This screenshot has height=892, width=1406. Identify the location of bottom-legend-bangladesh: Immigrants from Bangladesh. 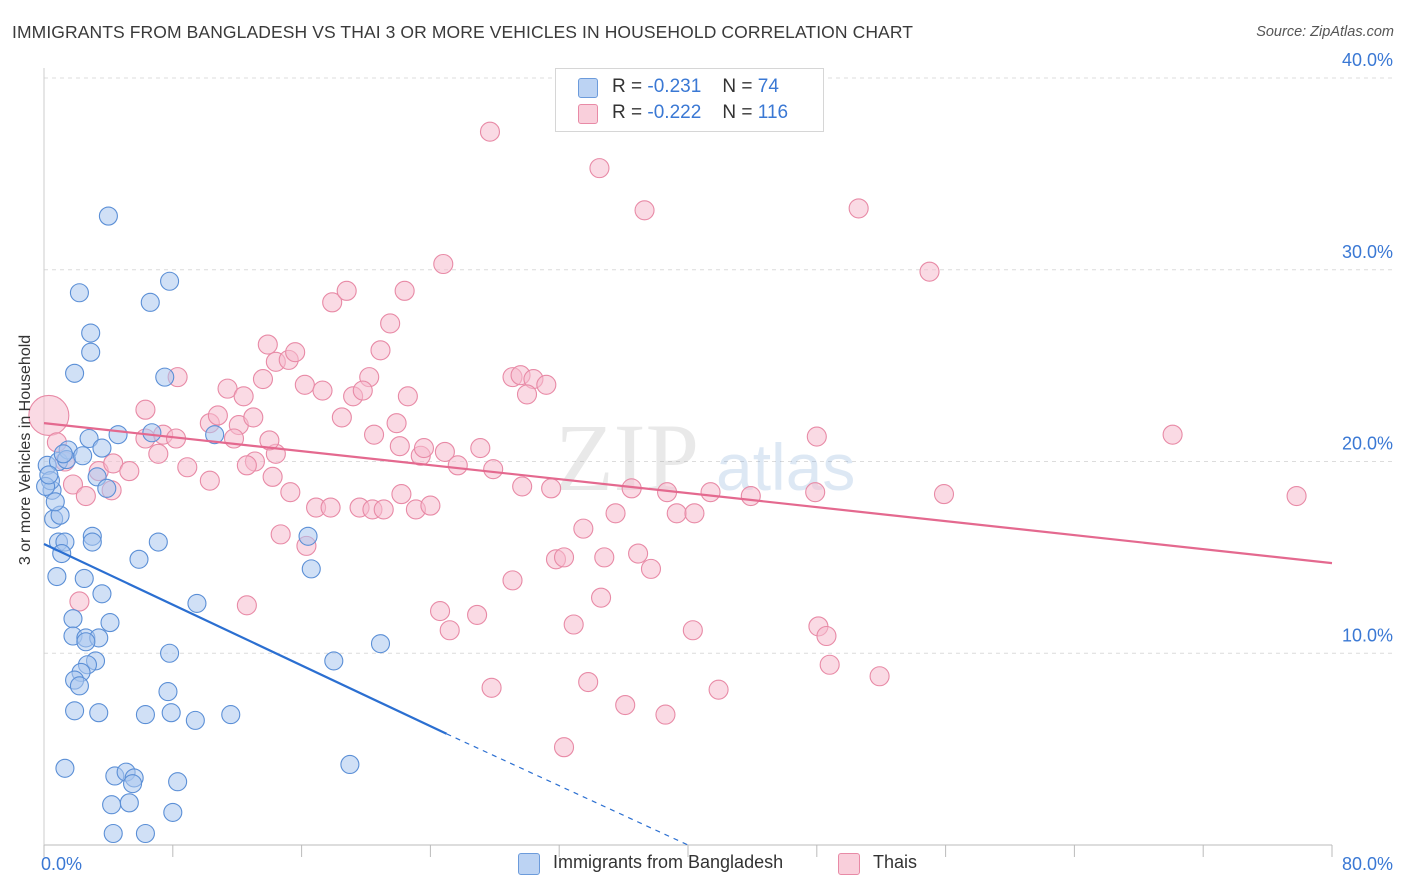
(668, 864).